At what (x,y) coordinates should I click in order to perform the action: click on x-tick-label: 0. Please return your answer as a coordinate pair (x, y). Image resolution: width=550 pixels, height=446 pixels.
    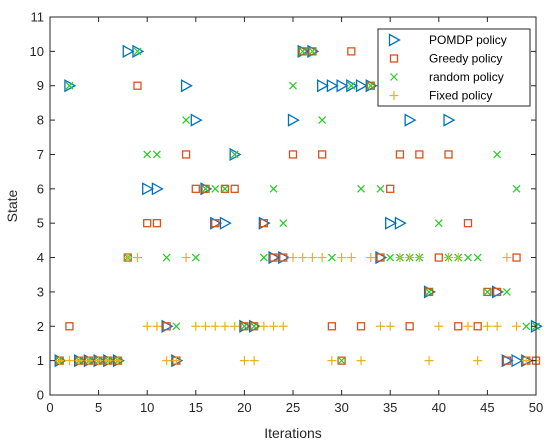
    Looking at the image, I should click on (49, 407).